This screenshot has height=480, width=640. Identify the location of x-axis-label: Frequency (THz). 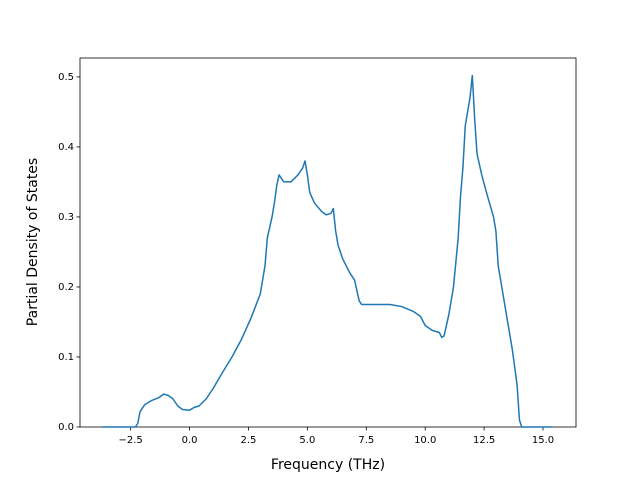
(328, 465).